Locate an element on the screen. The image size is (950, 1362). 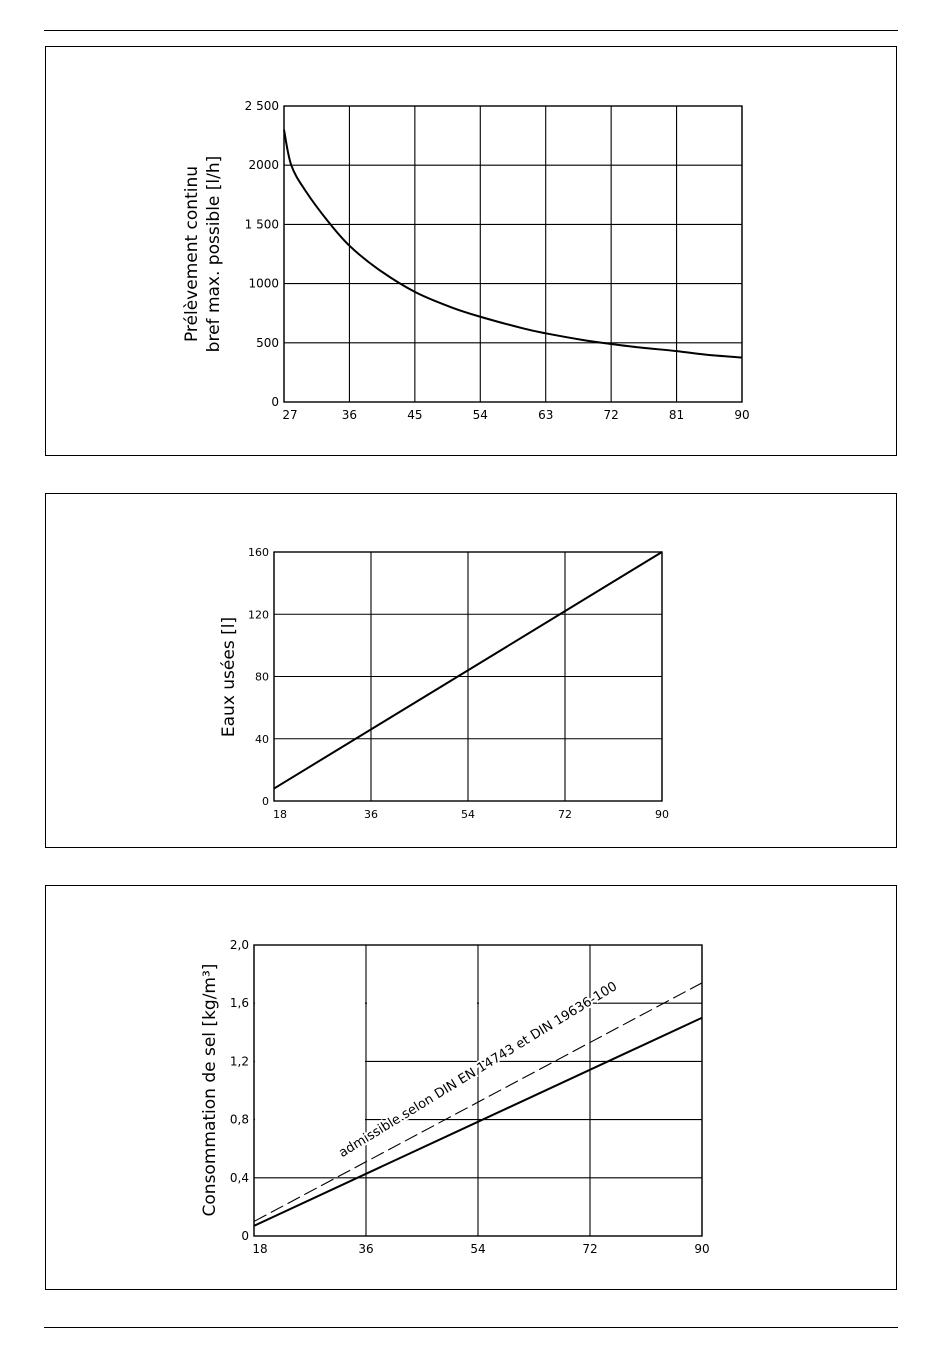
y-tick-label: 1 500 is located at coordinates (262, 224).